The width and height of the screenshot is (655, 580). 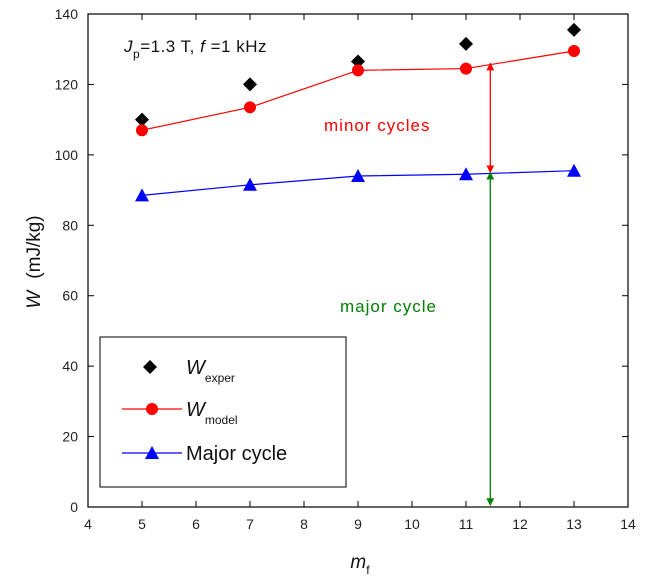 I want to click on x-tick-label: 13, so click(x=574, y=524).